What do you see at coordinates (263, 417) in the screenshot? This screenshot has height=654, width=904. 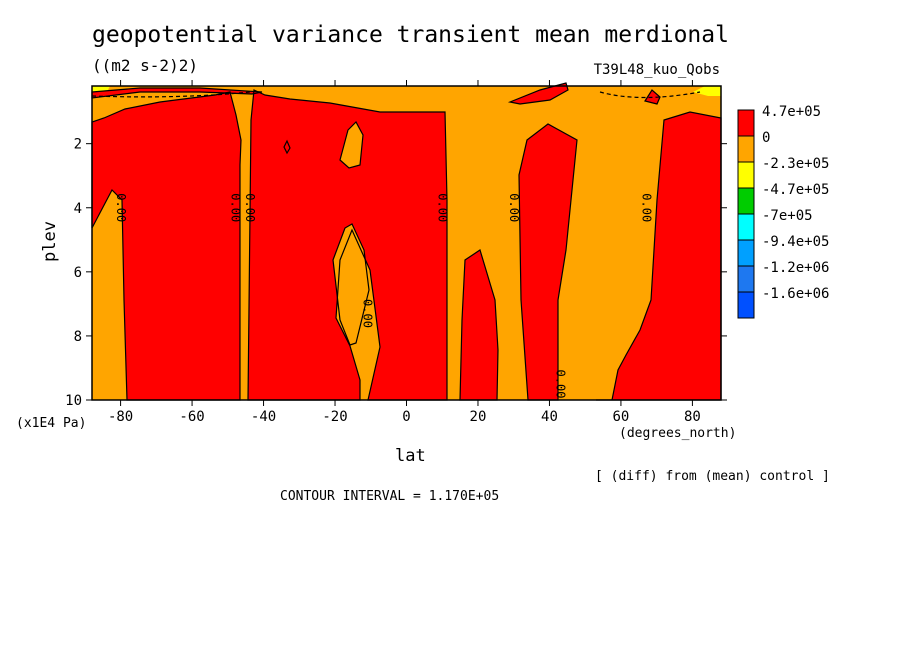 I see `x-tick-label: -40` at bounding box center [263, 417].